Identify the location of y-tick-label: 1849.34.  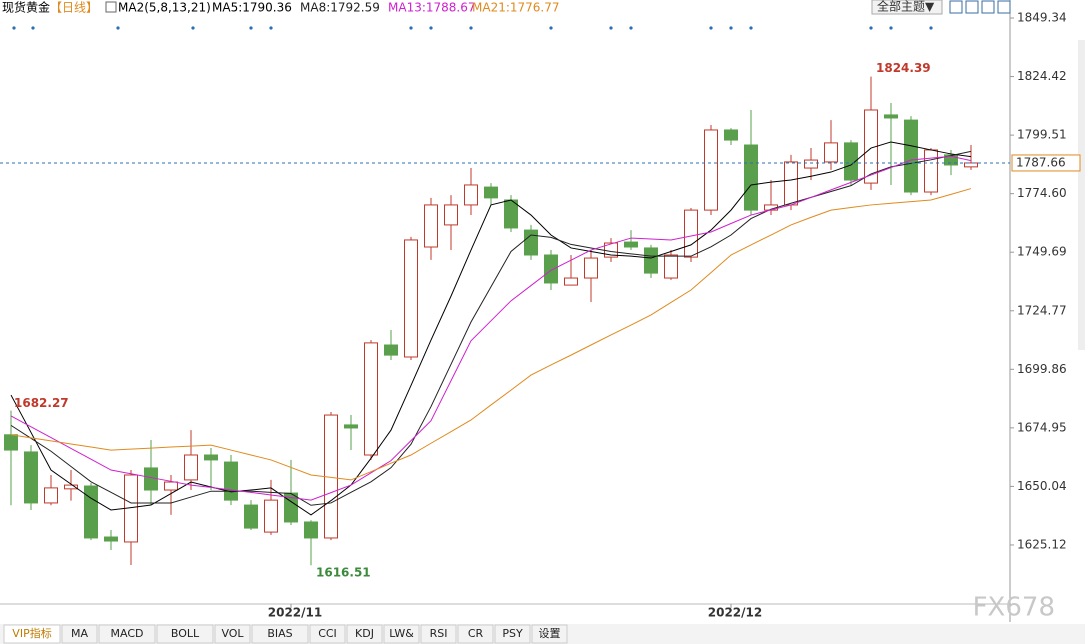
(1042, 18).